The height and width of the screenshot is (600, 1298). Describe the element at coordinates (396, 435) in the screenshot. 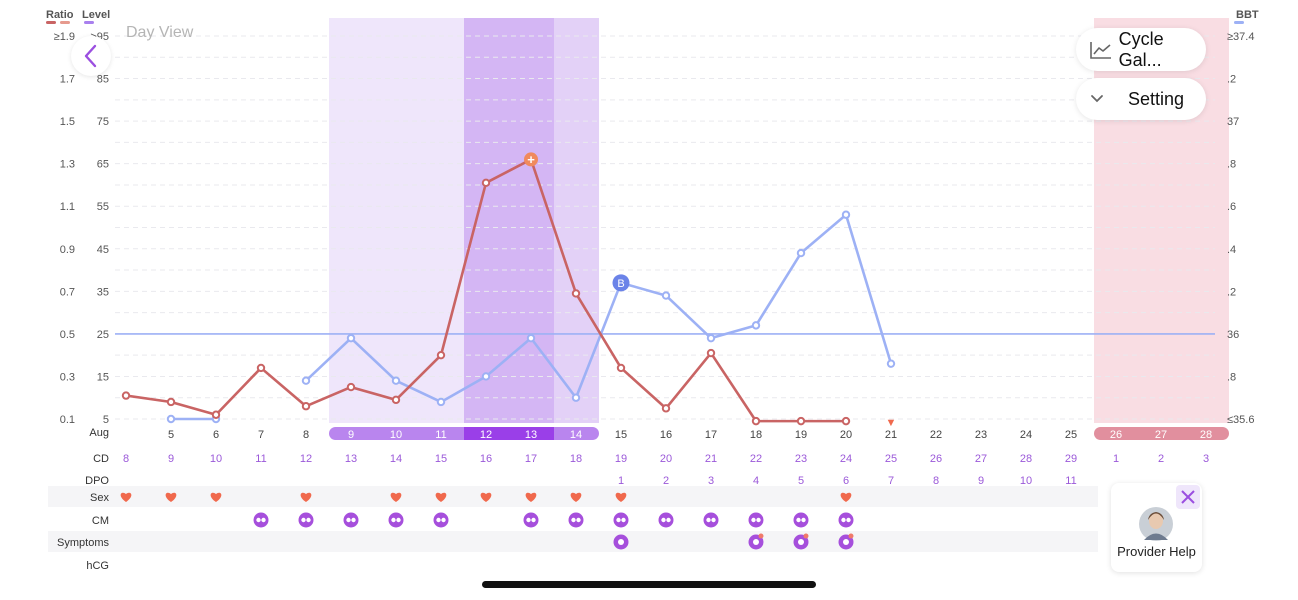

I see `date-label: 10` at that location.